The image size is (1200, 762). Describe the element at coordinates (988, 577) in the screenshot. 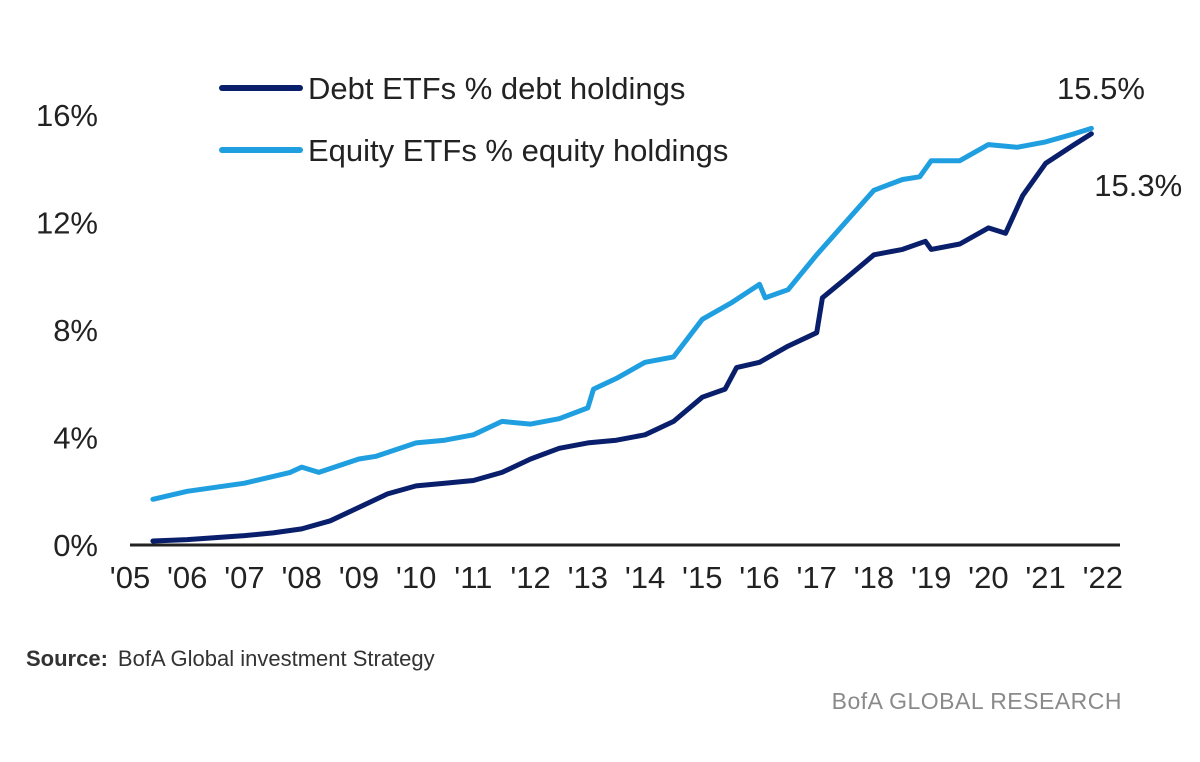

I see `x-tick-label: '20` at that location.